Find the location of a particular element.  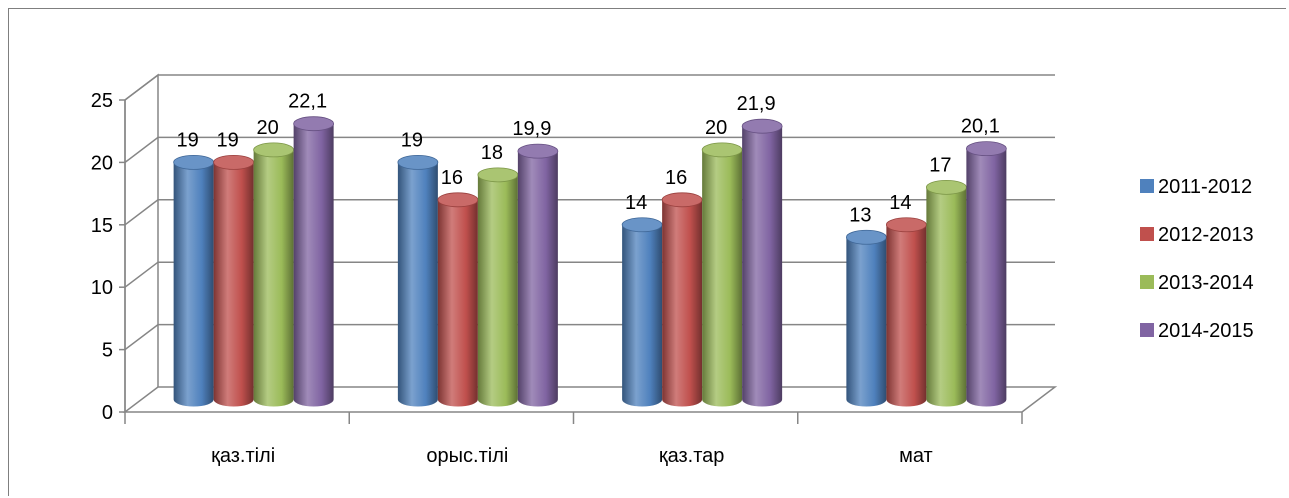

side-wall is located at coordinates (141, 242).